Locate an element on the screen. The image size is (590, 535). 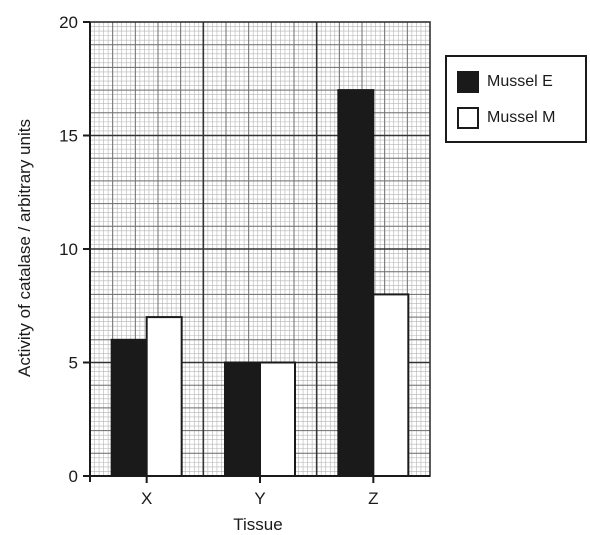
legend-label-mussel-e: Mussel E is located at coordinates (520, 81).